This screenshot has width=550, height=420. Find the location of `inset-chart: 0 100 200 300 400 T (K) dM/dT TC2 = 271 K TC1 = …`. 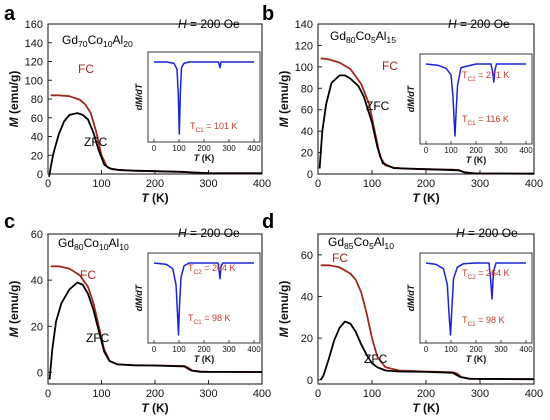

inset-chart: 0 100 200 300 400 T (K) dM/dT TC2 = 271 K TC1 = … is located at coordinates (469, 109).